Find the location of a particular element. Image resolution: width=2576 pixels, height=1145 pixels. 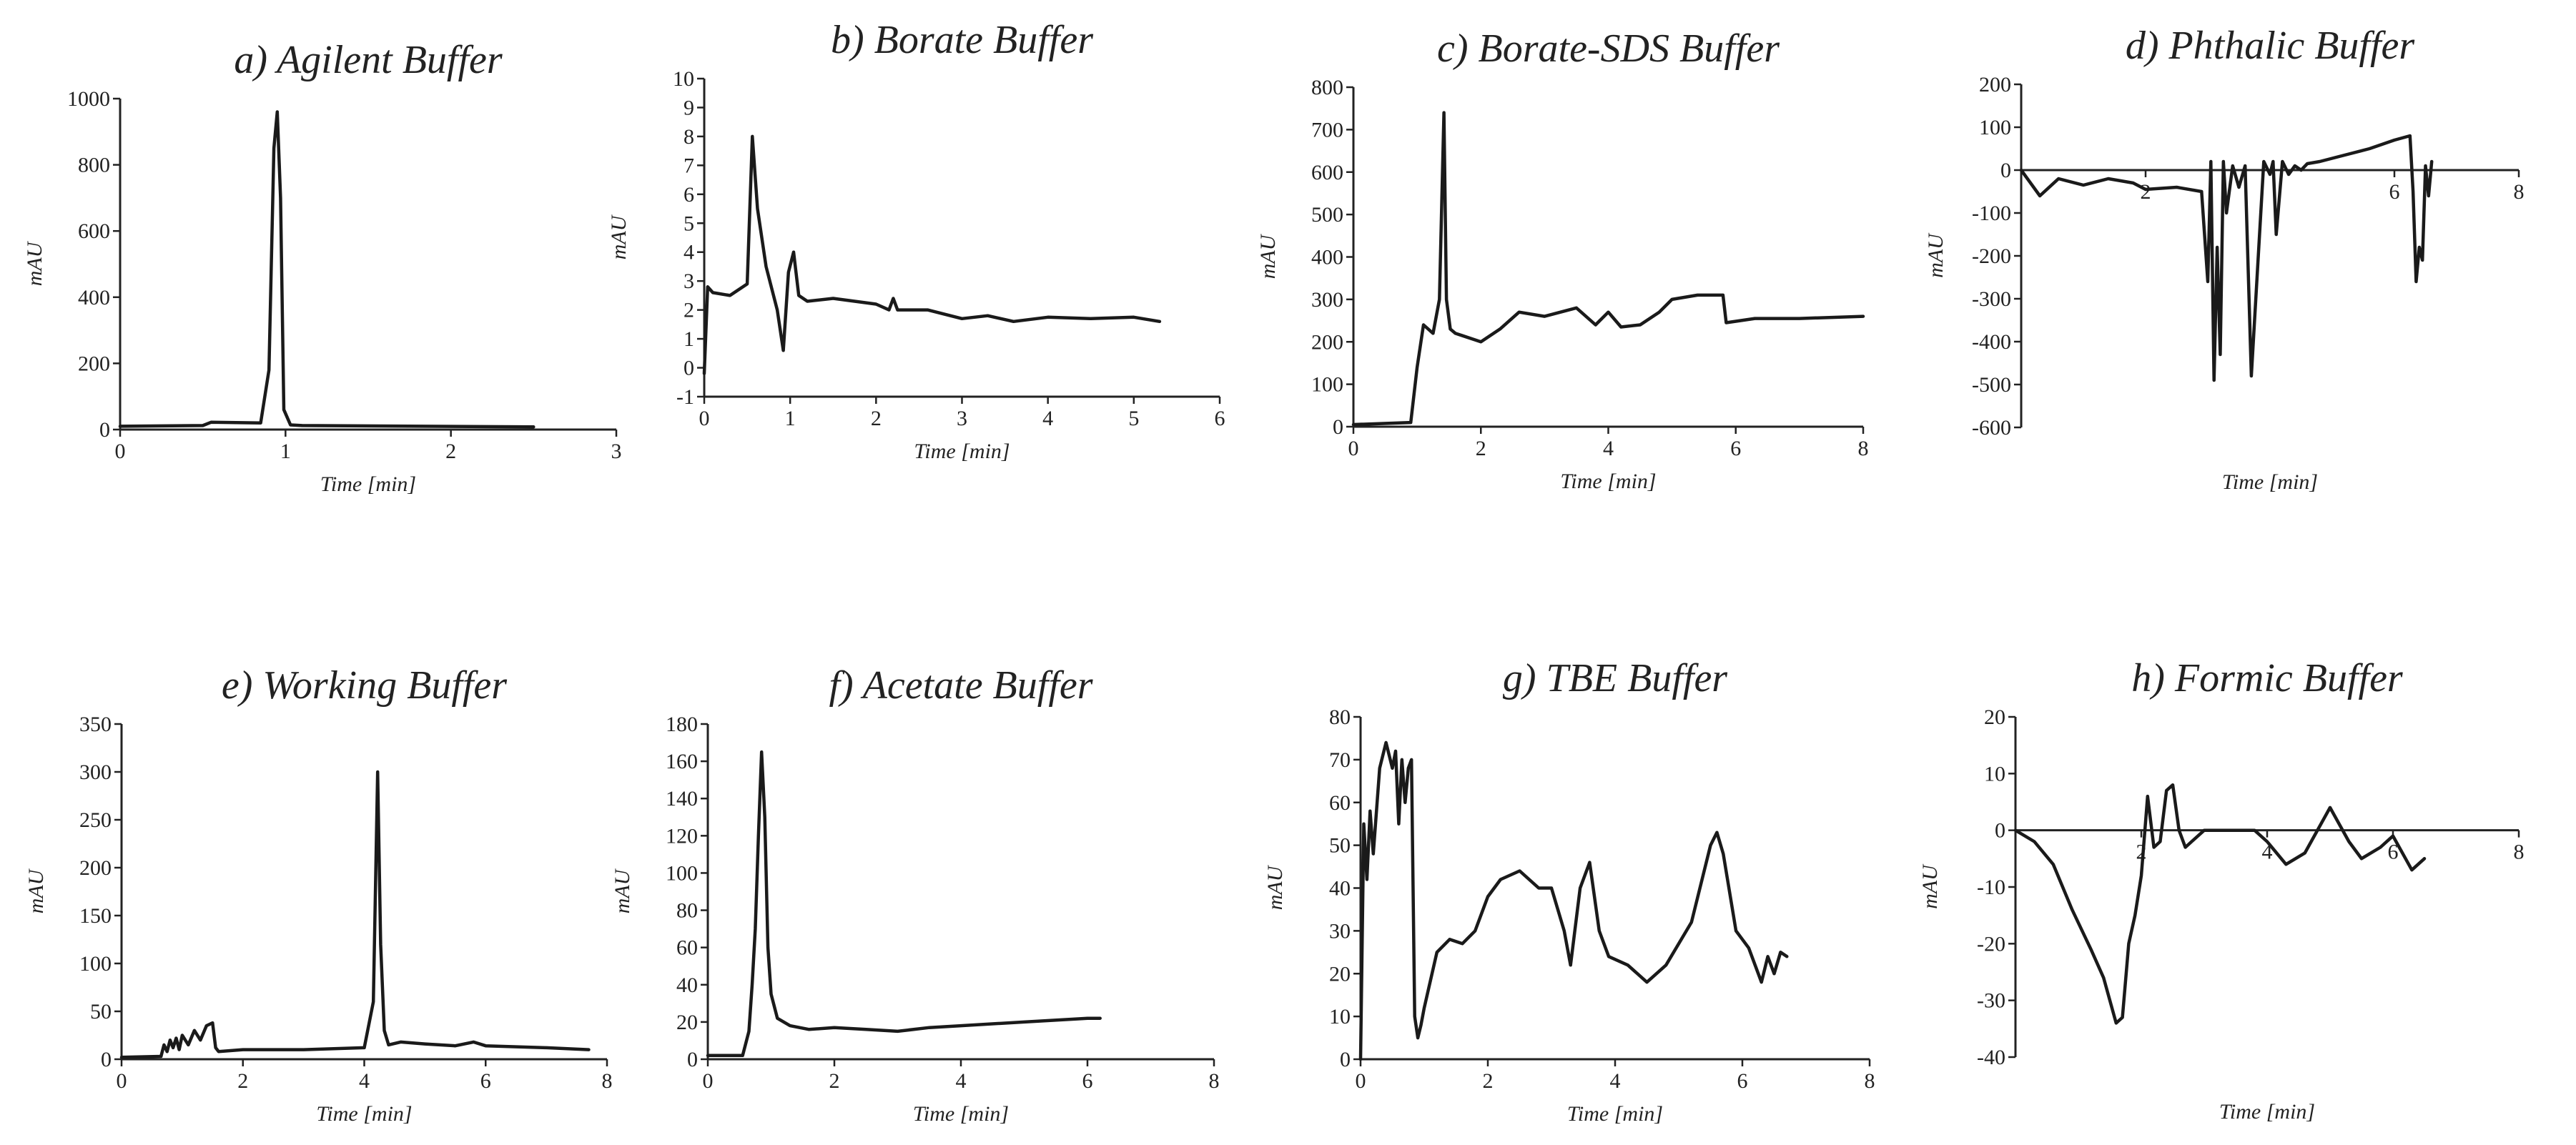

y-tick-label: 1000 is located at coordinates (88, 99).